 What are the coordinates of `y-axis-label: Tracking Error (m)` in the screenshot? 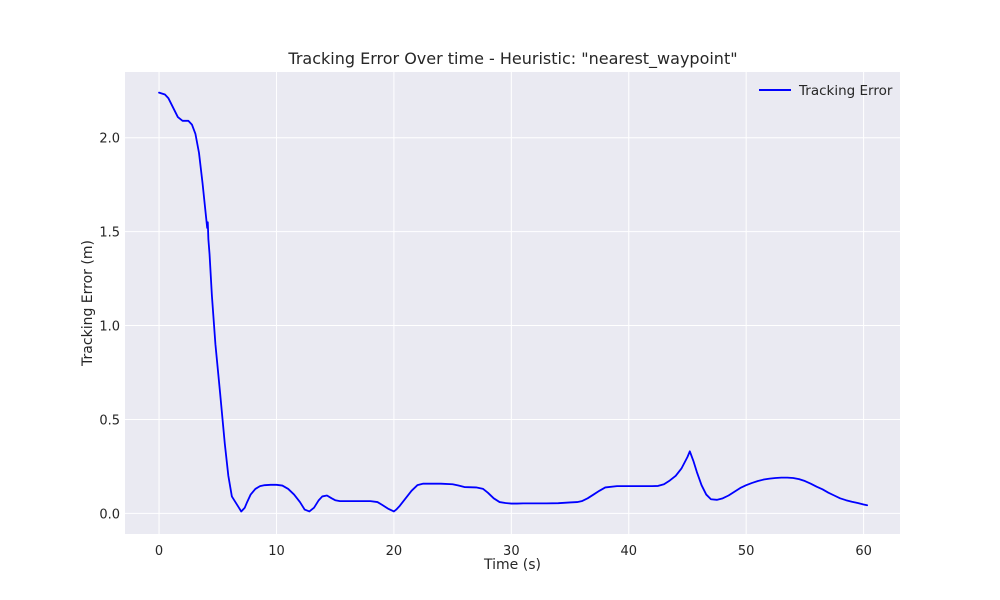 It's located at (88, 303).